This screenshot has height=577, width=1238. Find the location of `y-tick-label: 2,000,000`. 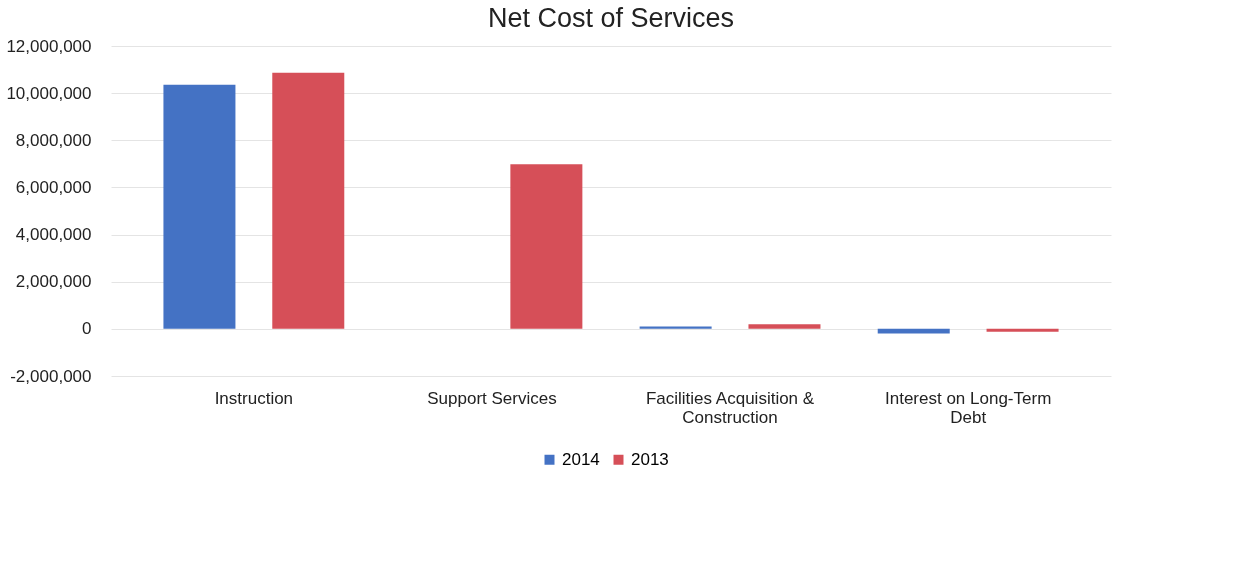

y-tick-label: 2,000,000 is located at coordinates (53, 282).